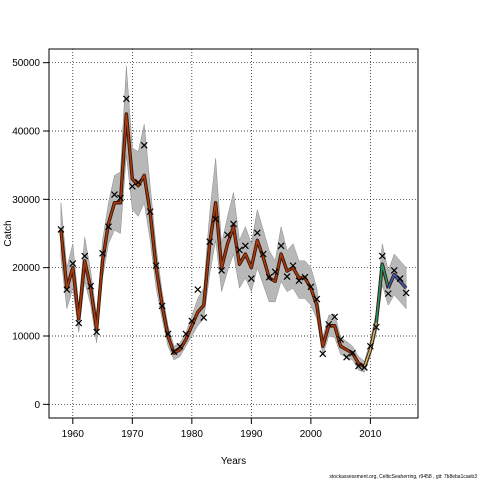 The height and width of the screenshot is (480, 480). Describe the element at coordinates (257, 233) in the screenshot. I see `observed-point-1991` at that location.